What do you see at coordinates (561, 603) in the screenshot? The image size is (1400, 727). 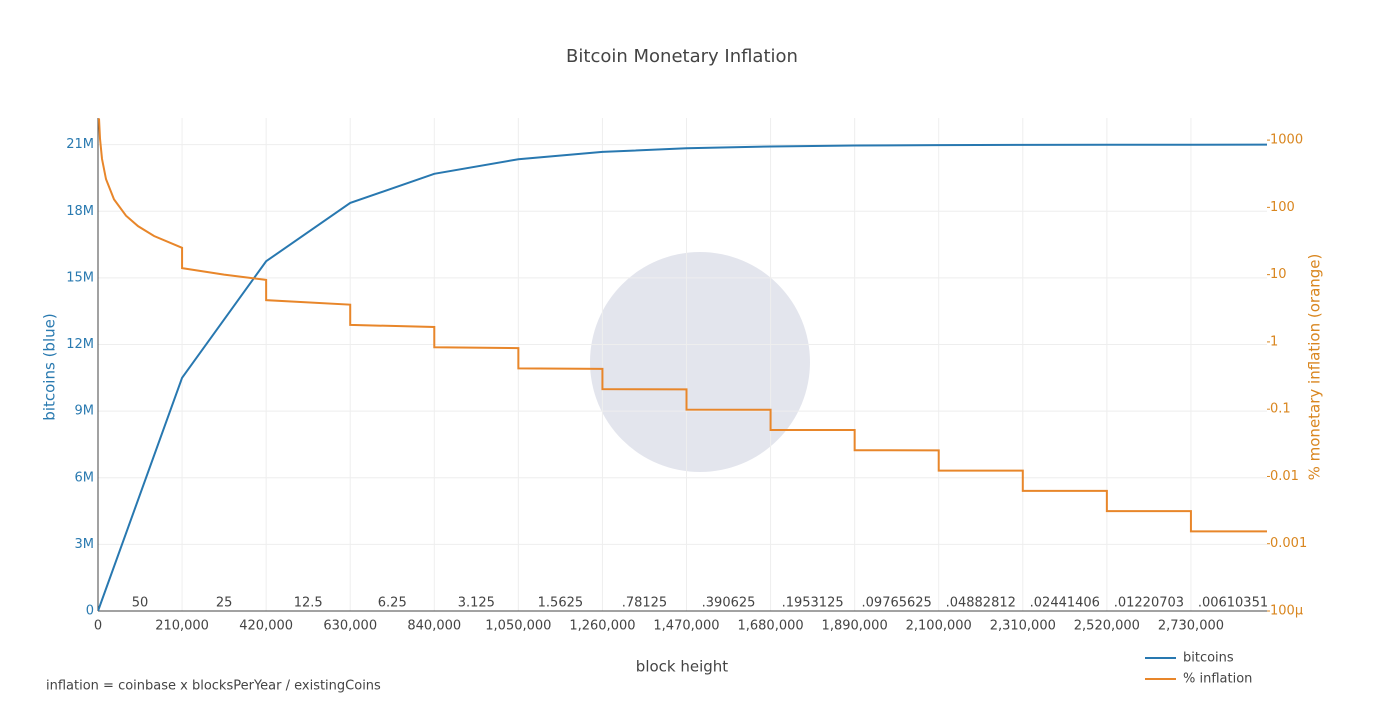 I see `era-label: 1.5625` at bounding box center [561, 603].